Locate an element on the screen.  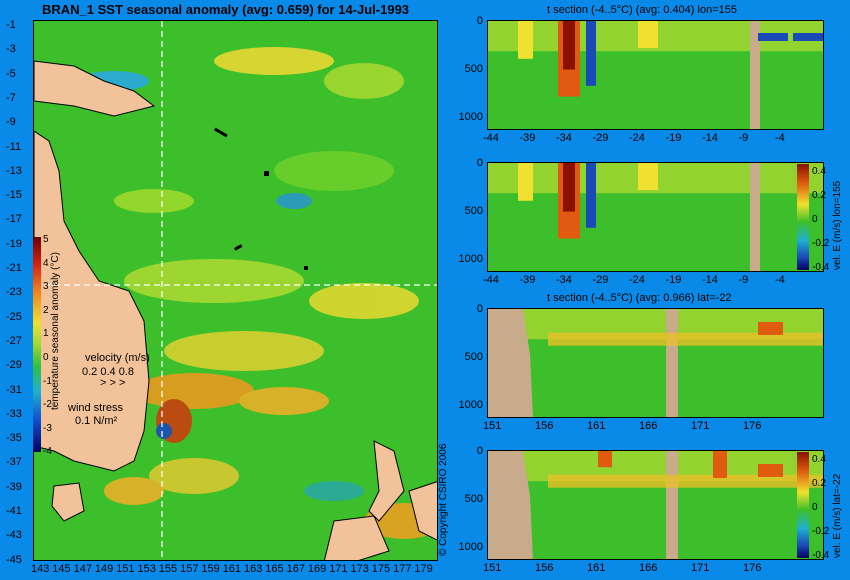
lat-tick: -5 is located at coordinates (11, 73).